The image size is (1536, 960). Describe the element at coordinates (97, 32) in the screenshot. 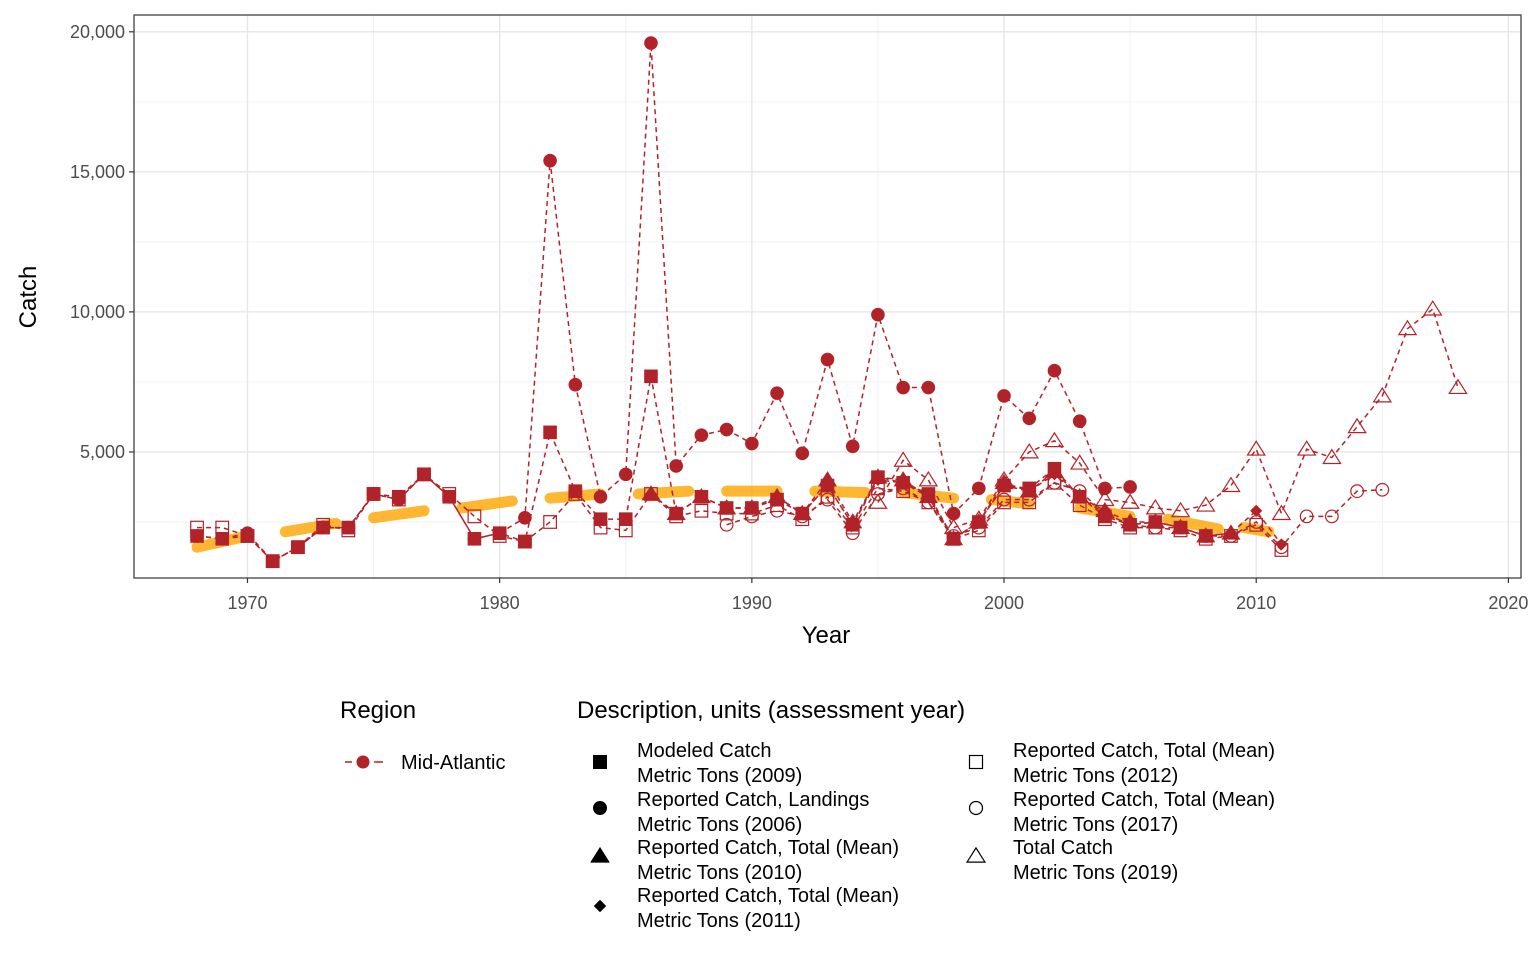

I see `y-tick-label: 20,000` at that location.